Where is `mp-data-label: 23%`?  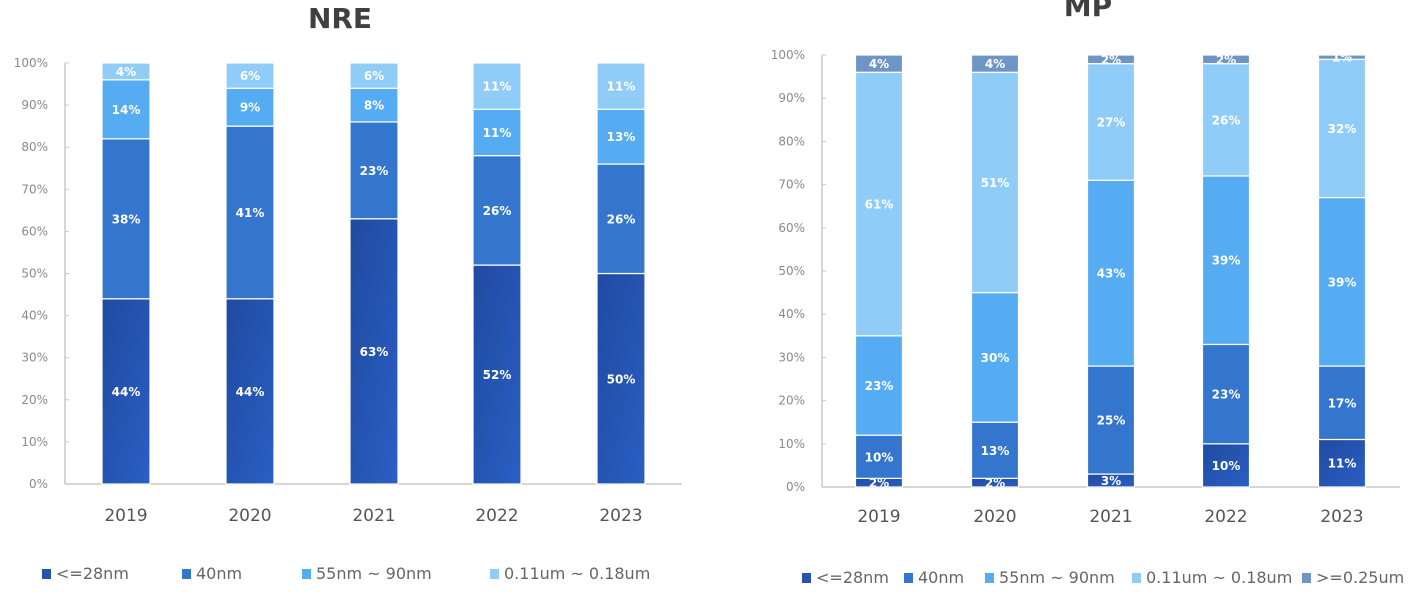 mp-data-label: 23% is located at coordinates (879, 386).